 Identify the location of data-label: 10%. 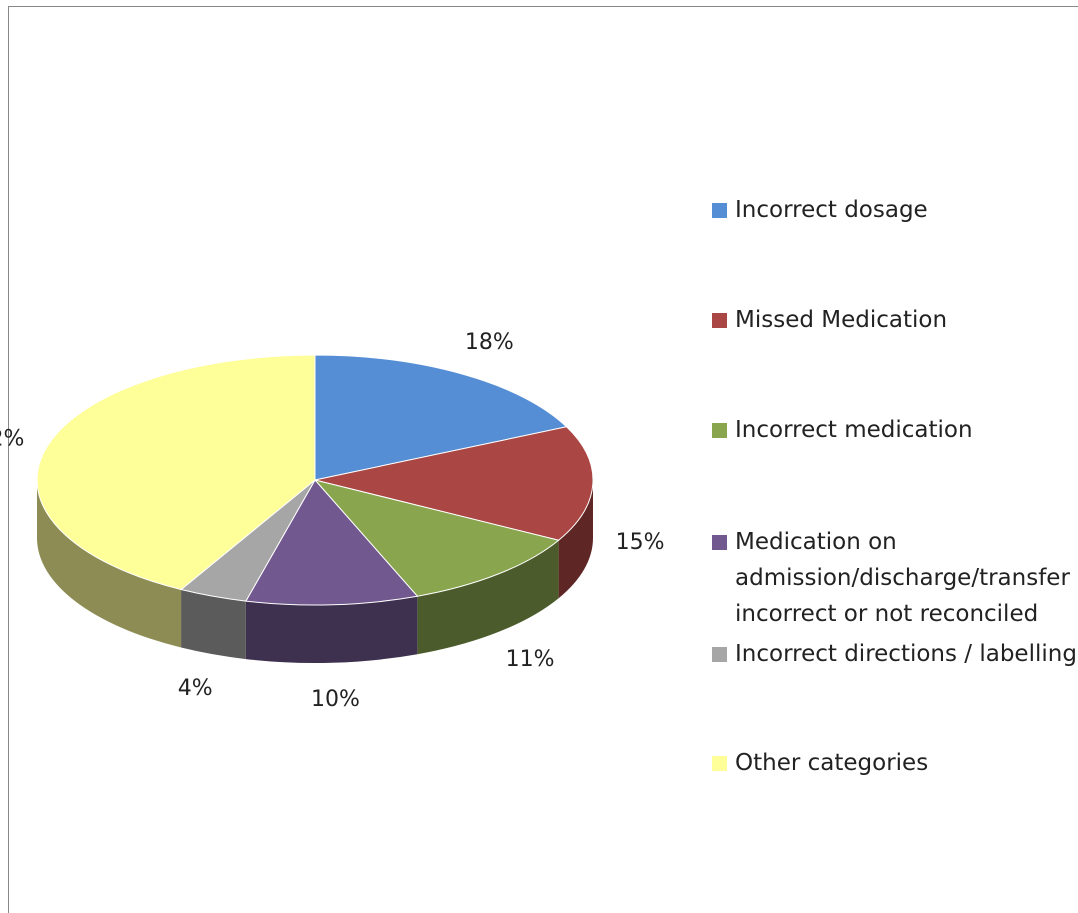
(335, 699).